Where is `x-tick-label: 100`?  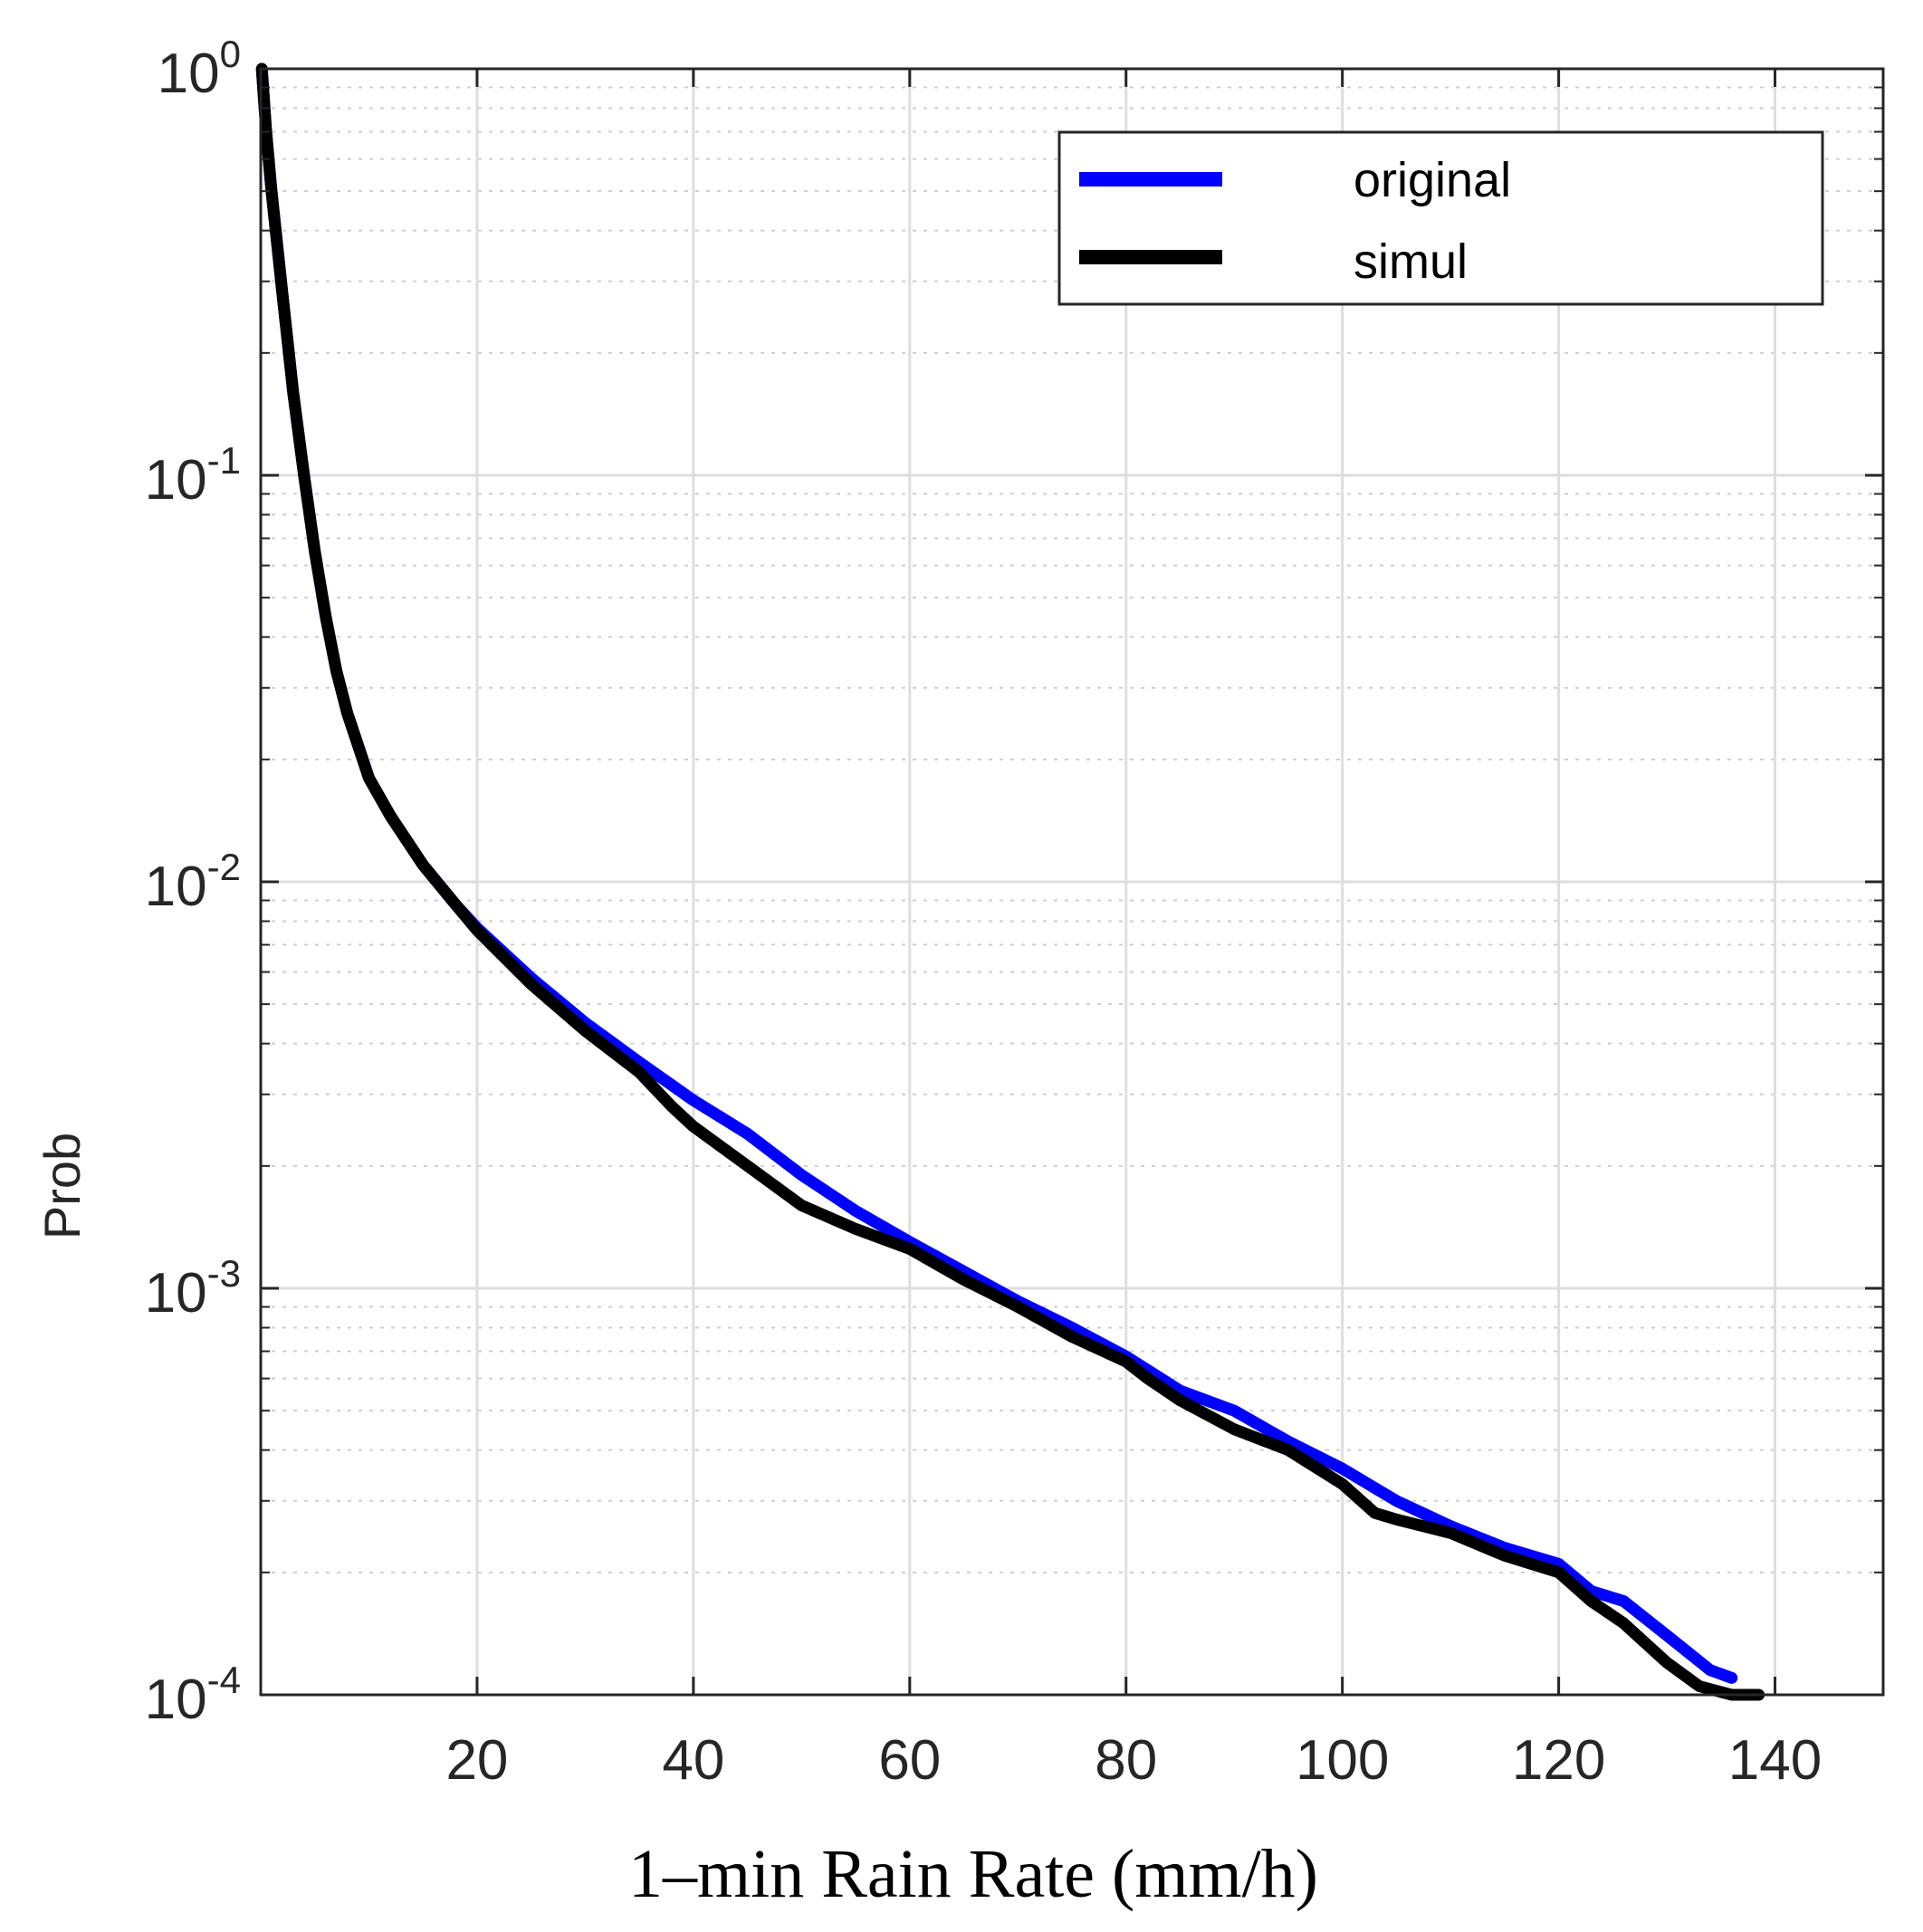 x-tick-label: 100 is located at coordinates (1342, 1760).